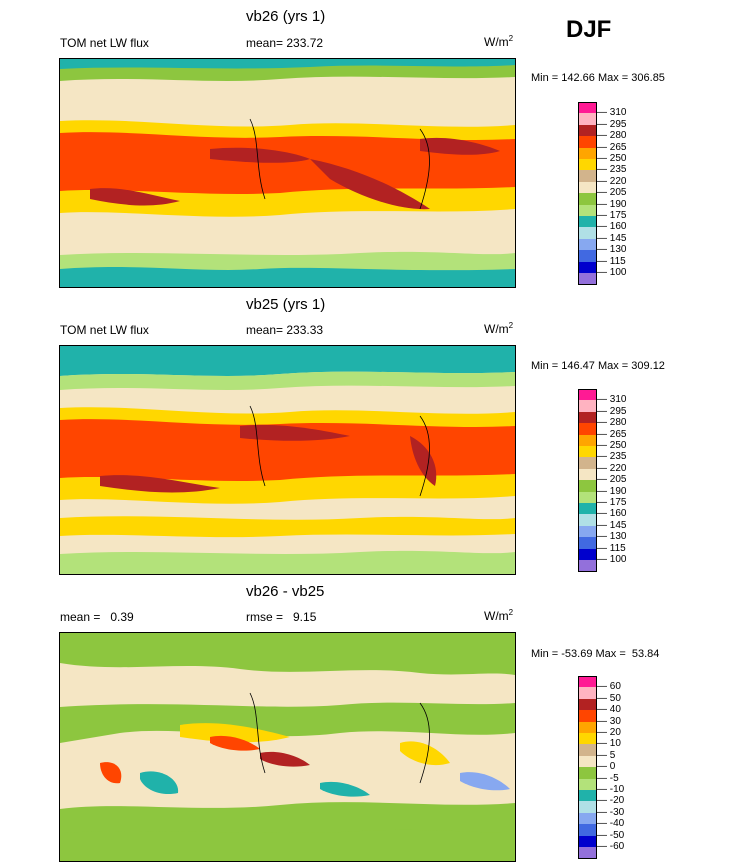 Image resolution: width=733 pixels, height=866 pixels. Describe the element at coordinates (608, 778) in the screenshot. I see `colorbar-tick-label: — -5` at that location.